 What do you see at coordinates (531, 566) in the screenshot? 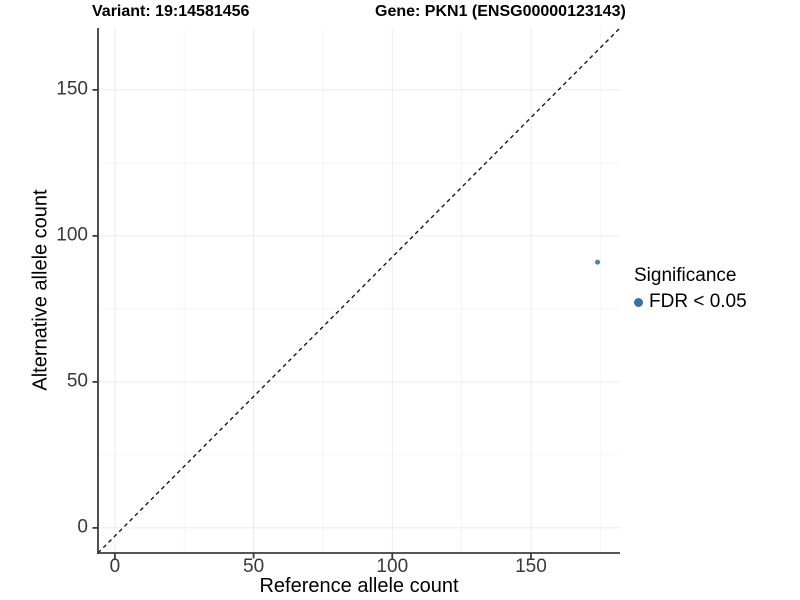
I see `x-tick-label: 150` at bounding box center [531, 566].